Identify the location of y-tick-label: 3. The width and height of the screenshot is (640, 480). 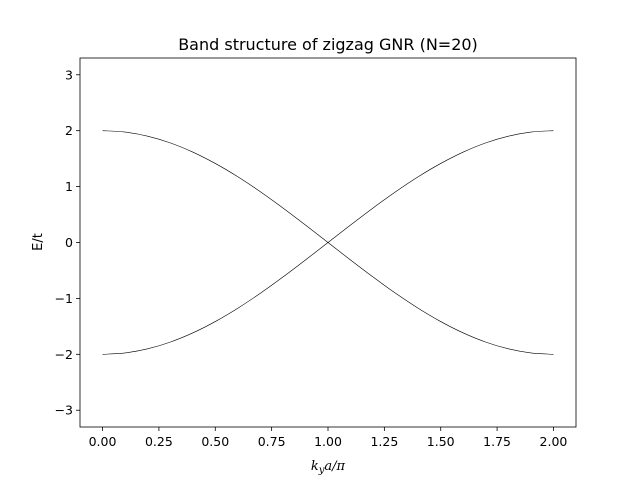
(69, 74).